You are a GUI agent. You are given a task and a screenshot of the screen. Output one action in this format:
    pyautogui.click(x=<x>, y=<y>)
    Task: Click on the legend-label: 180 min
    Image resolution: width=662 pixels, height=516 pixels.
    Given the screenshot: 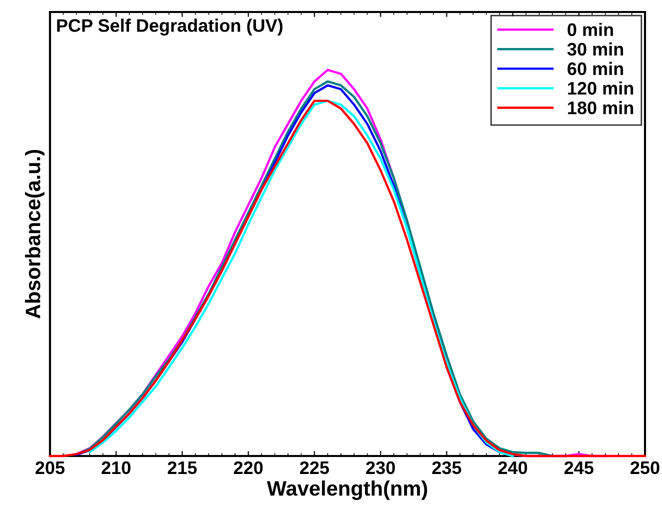 What is the action you would take?
    pyautogui.click(x=601, y=107)
    